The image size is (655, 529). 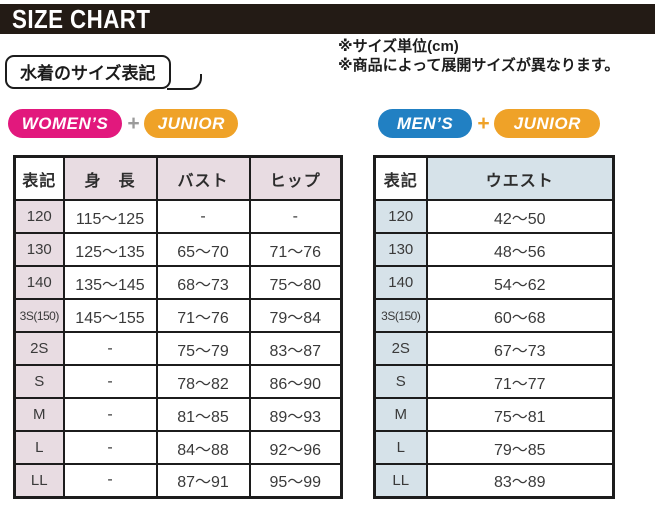 I want to click on range-cell: 92〜96, so click(x=295, y=447).